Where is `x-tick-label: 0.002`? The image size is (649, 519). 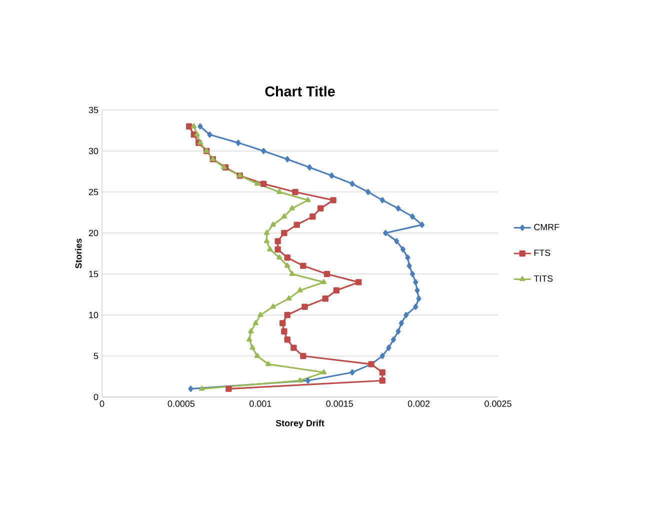
x-tick-label: 0.002 is located at coordinates (419, 403).